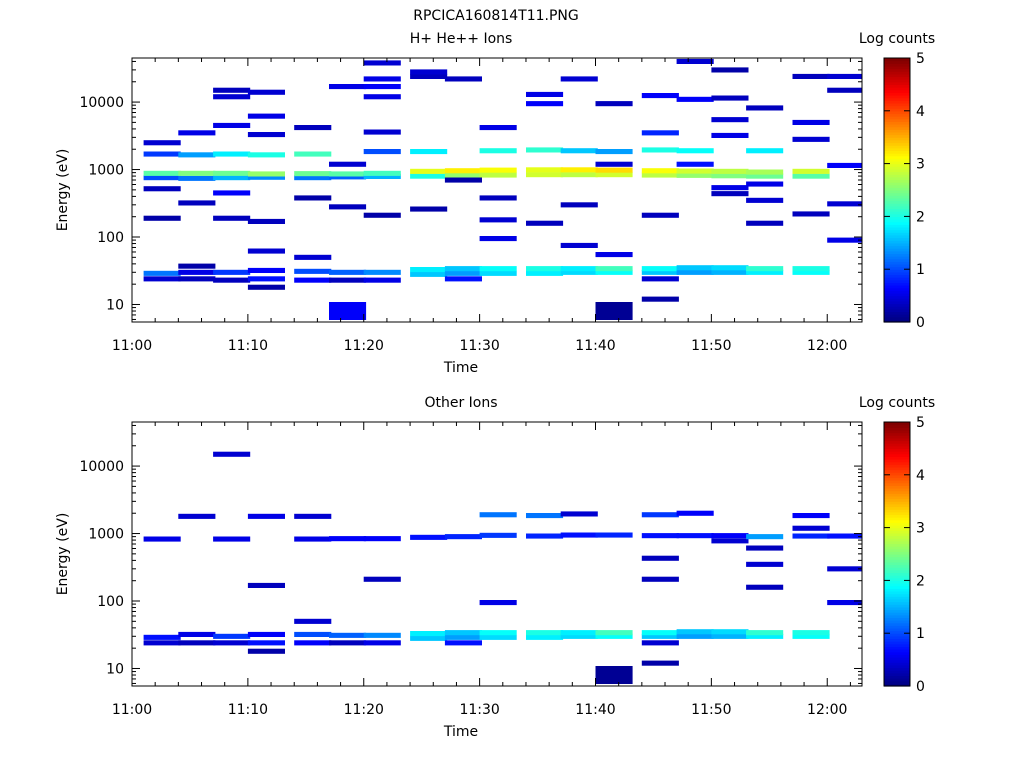  What do you see at coordinates (920, 529) in the screenshot?
I see `colorbar-tick-label: 3` at bounding box center [920, 529].